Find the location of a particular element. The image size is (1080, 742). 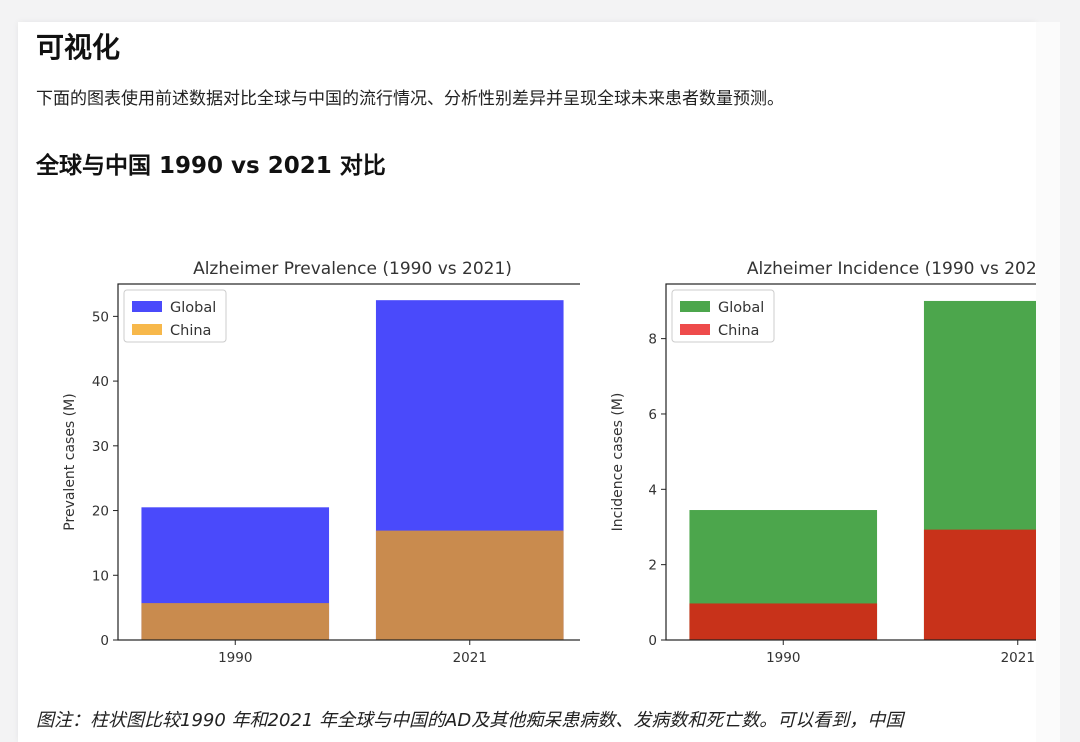

chart1-legend-label-china: China is located at coordinates (738, 331).